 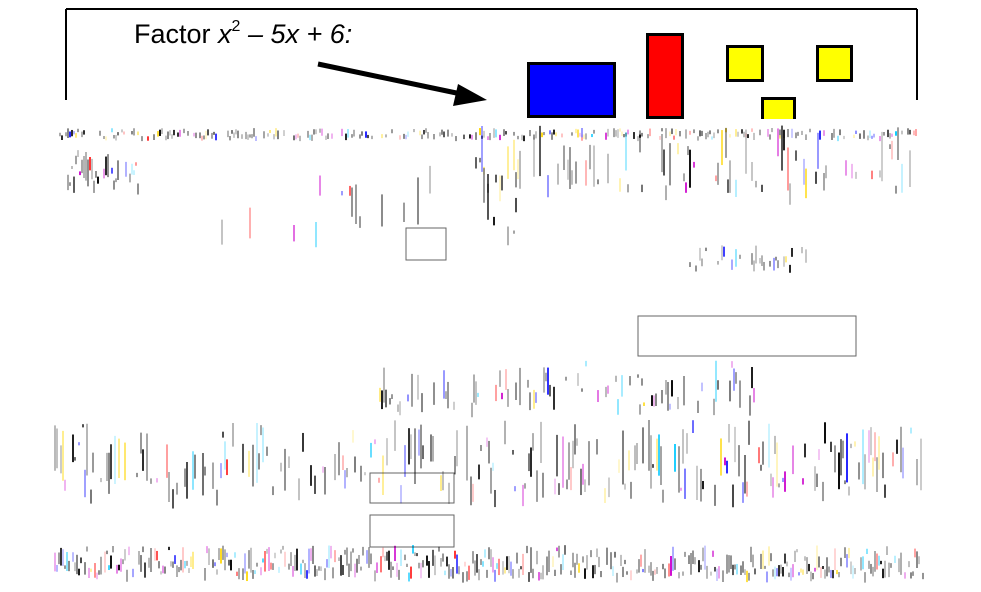 What do you see at coordinates (665, 76) in the screenshot?
I see `x-tile` at bounding box center [665, 76].